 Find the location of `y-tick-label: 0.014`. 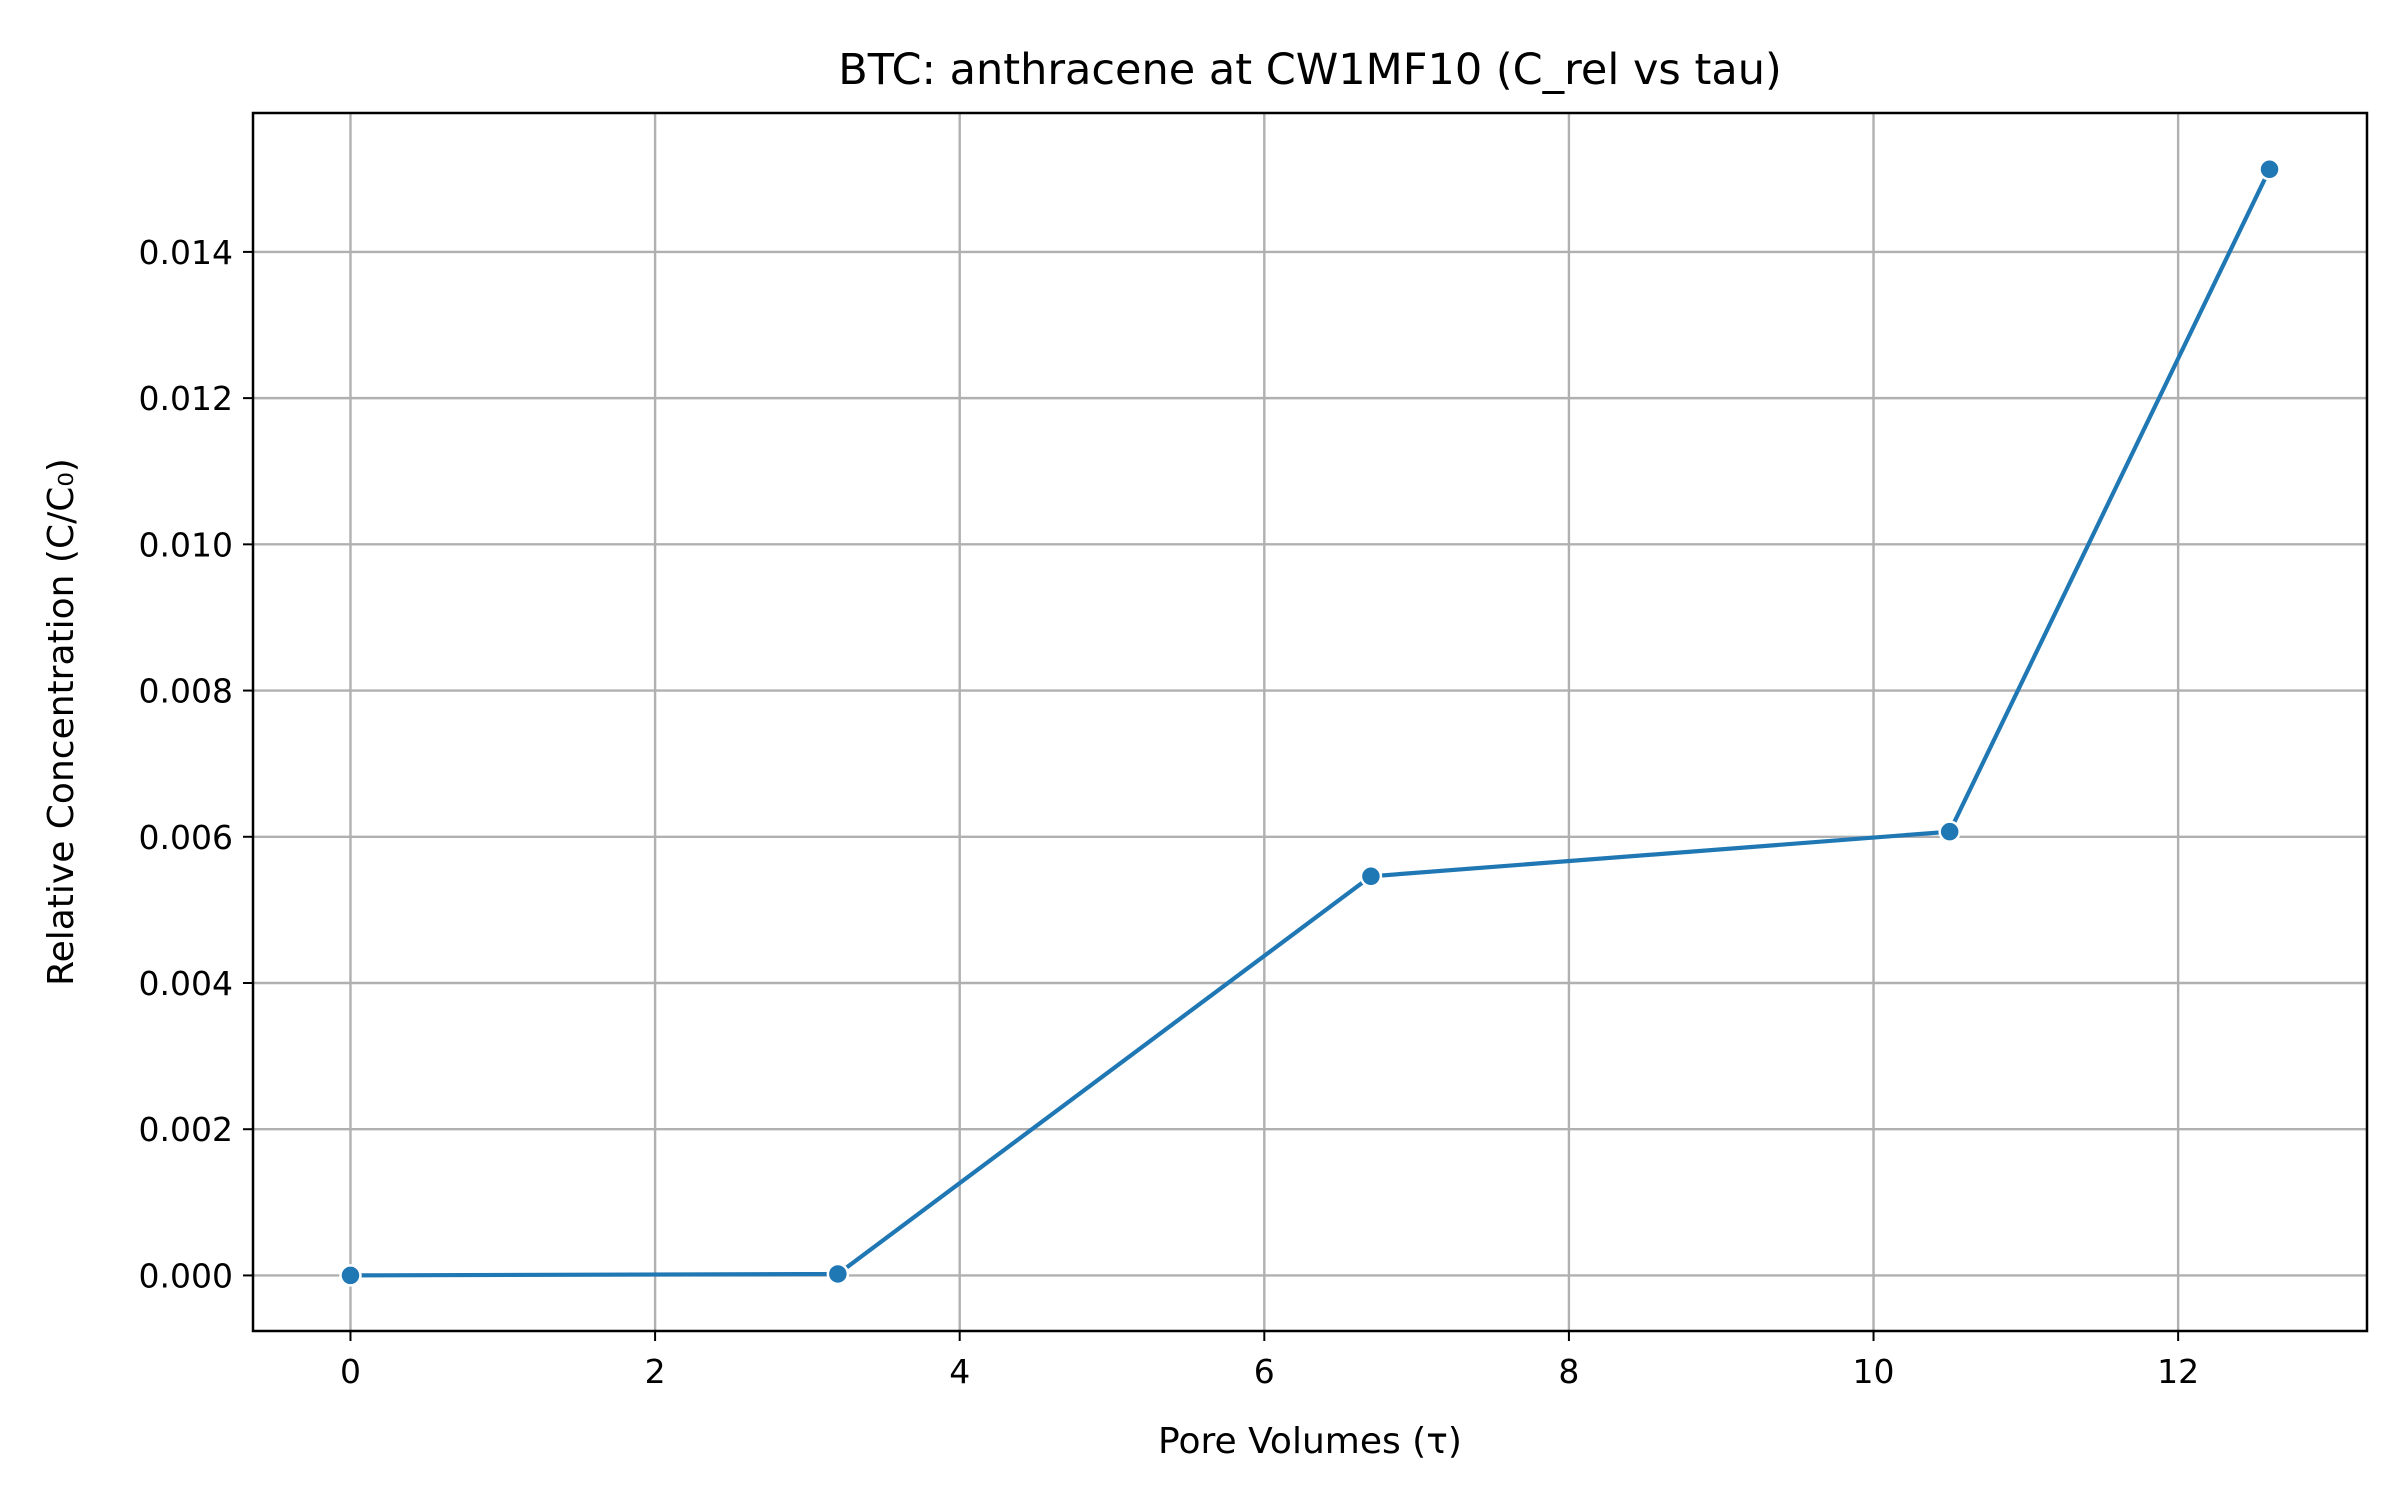

y-tick-label: 0.014 is located at coordinates (186, 252).